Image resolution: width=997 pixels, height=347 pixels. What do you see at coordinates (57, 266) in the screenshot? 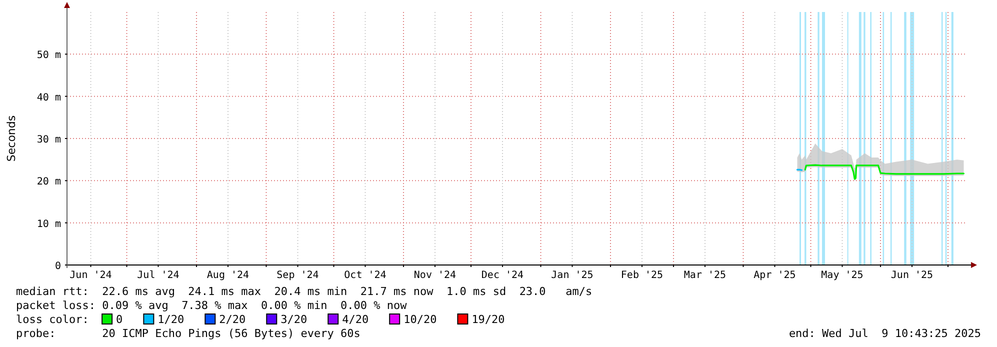
I see `y-tick-label: 0` at bounding box center [57, 266].